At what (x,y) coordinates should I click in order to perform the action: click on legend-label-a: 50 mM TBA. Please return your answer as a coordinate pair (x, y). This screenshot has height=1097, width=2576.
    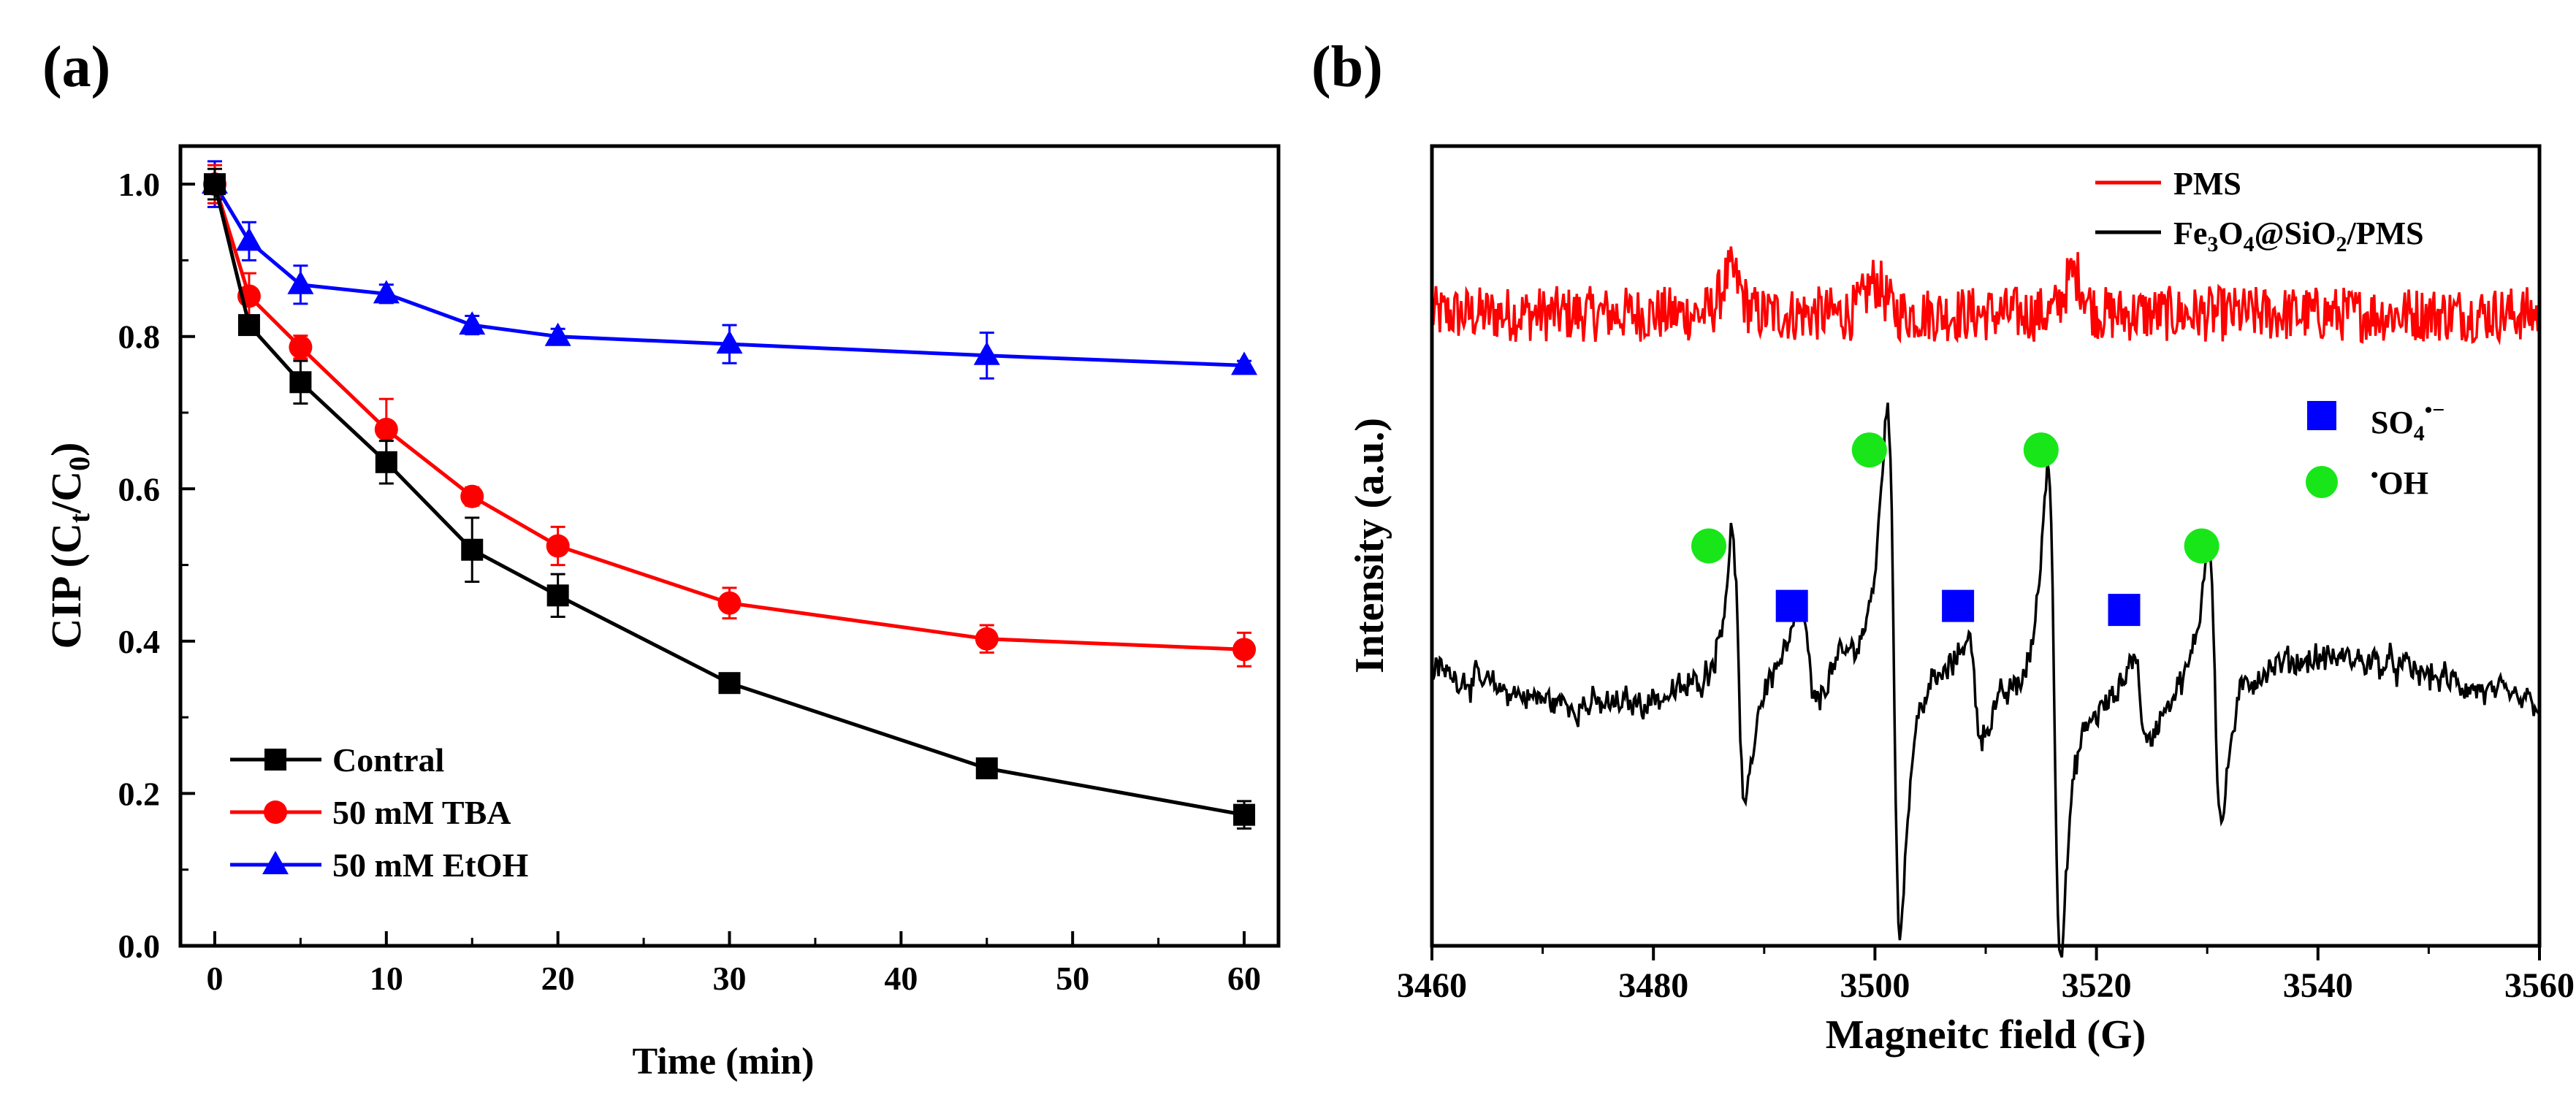
    Looking at the image, I should click on (422, 813).